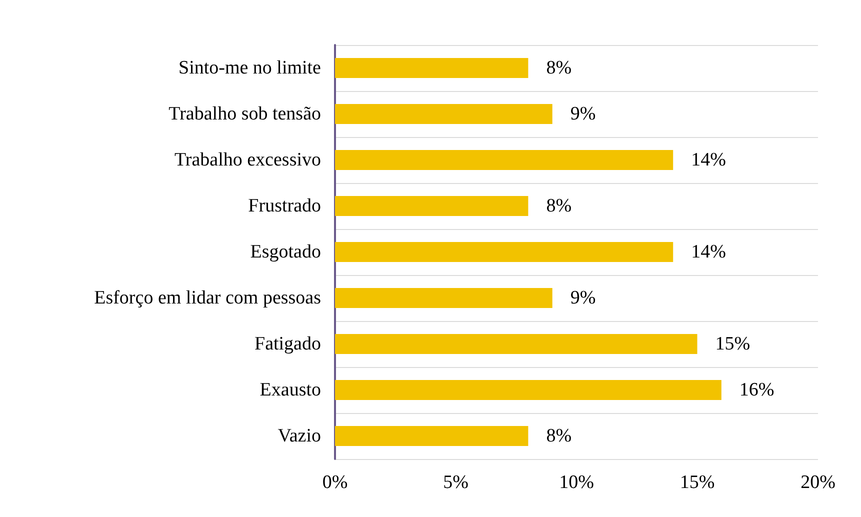 This screenshot has width=861, height=517. I want to click on x-tick-label: 20%, so click(818, 482).